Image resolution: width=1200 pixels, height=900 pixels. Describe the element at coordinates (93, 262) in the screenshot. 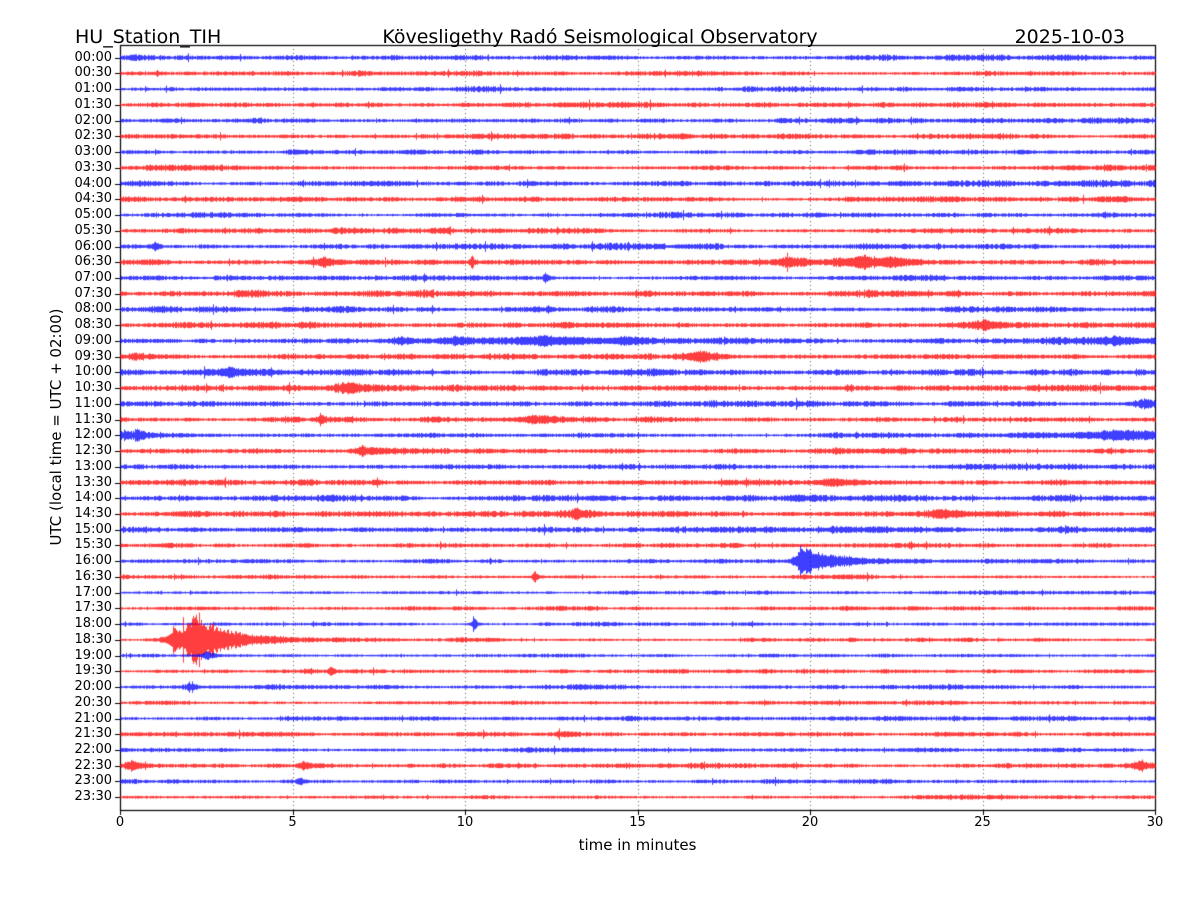

I see `y-tick-label: 06:30` at that location.